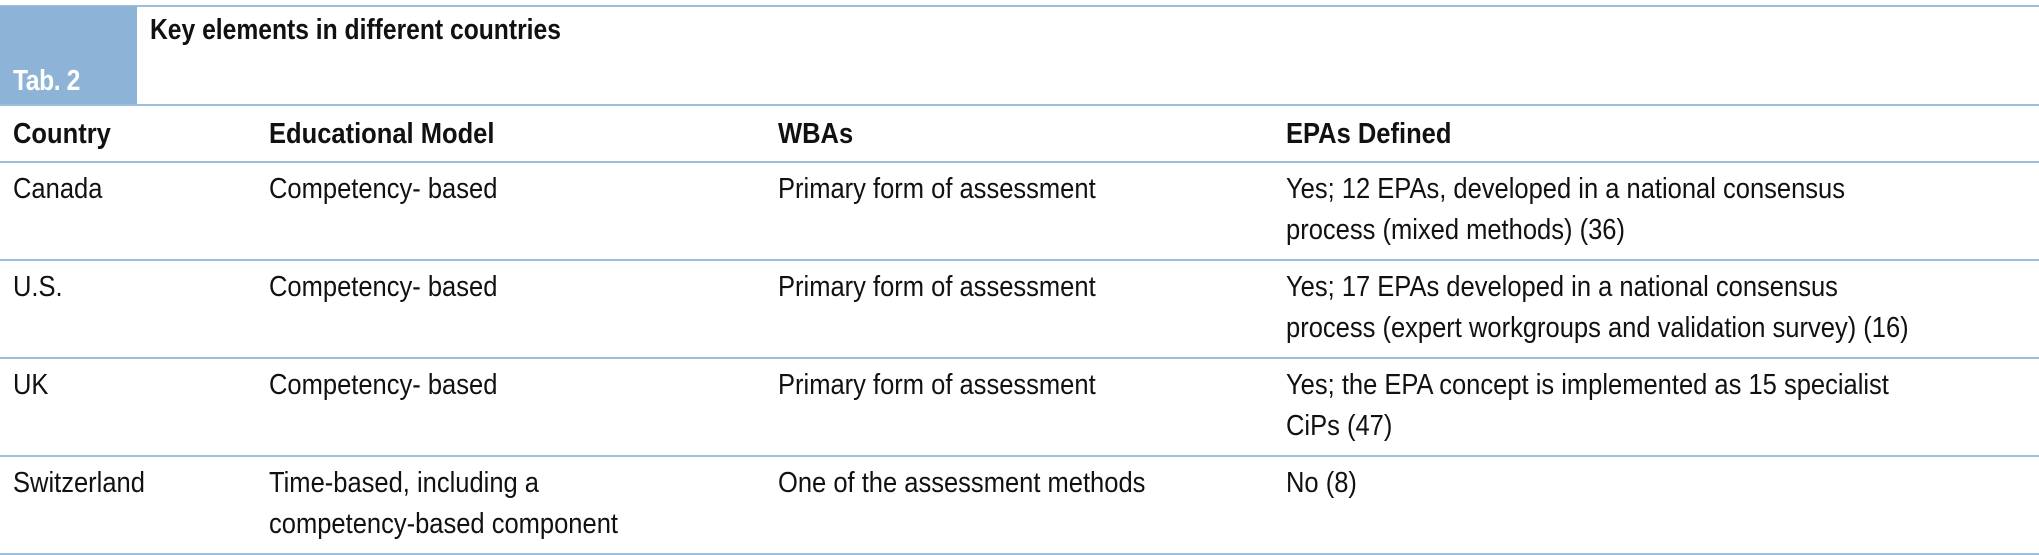 This screenshot has width=2039, height=555. I want to click on header-wbas: WBAs, so click(1019, 133).